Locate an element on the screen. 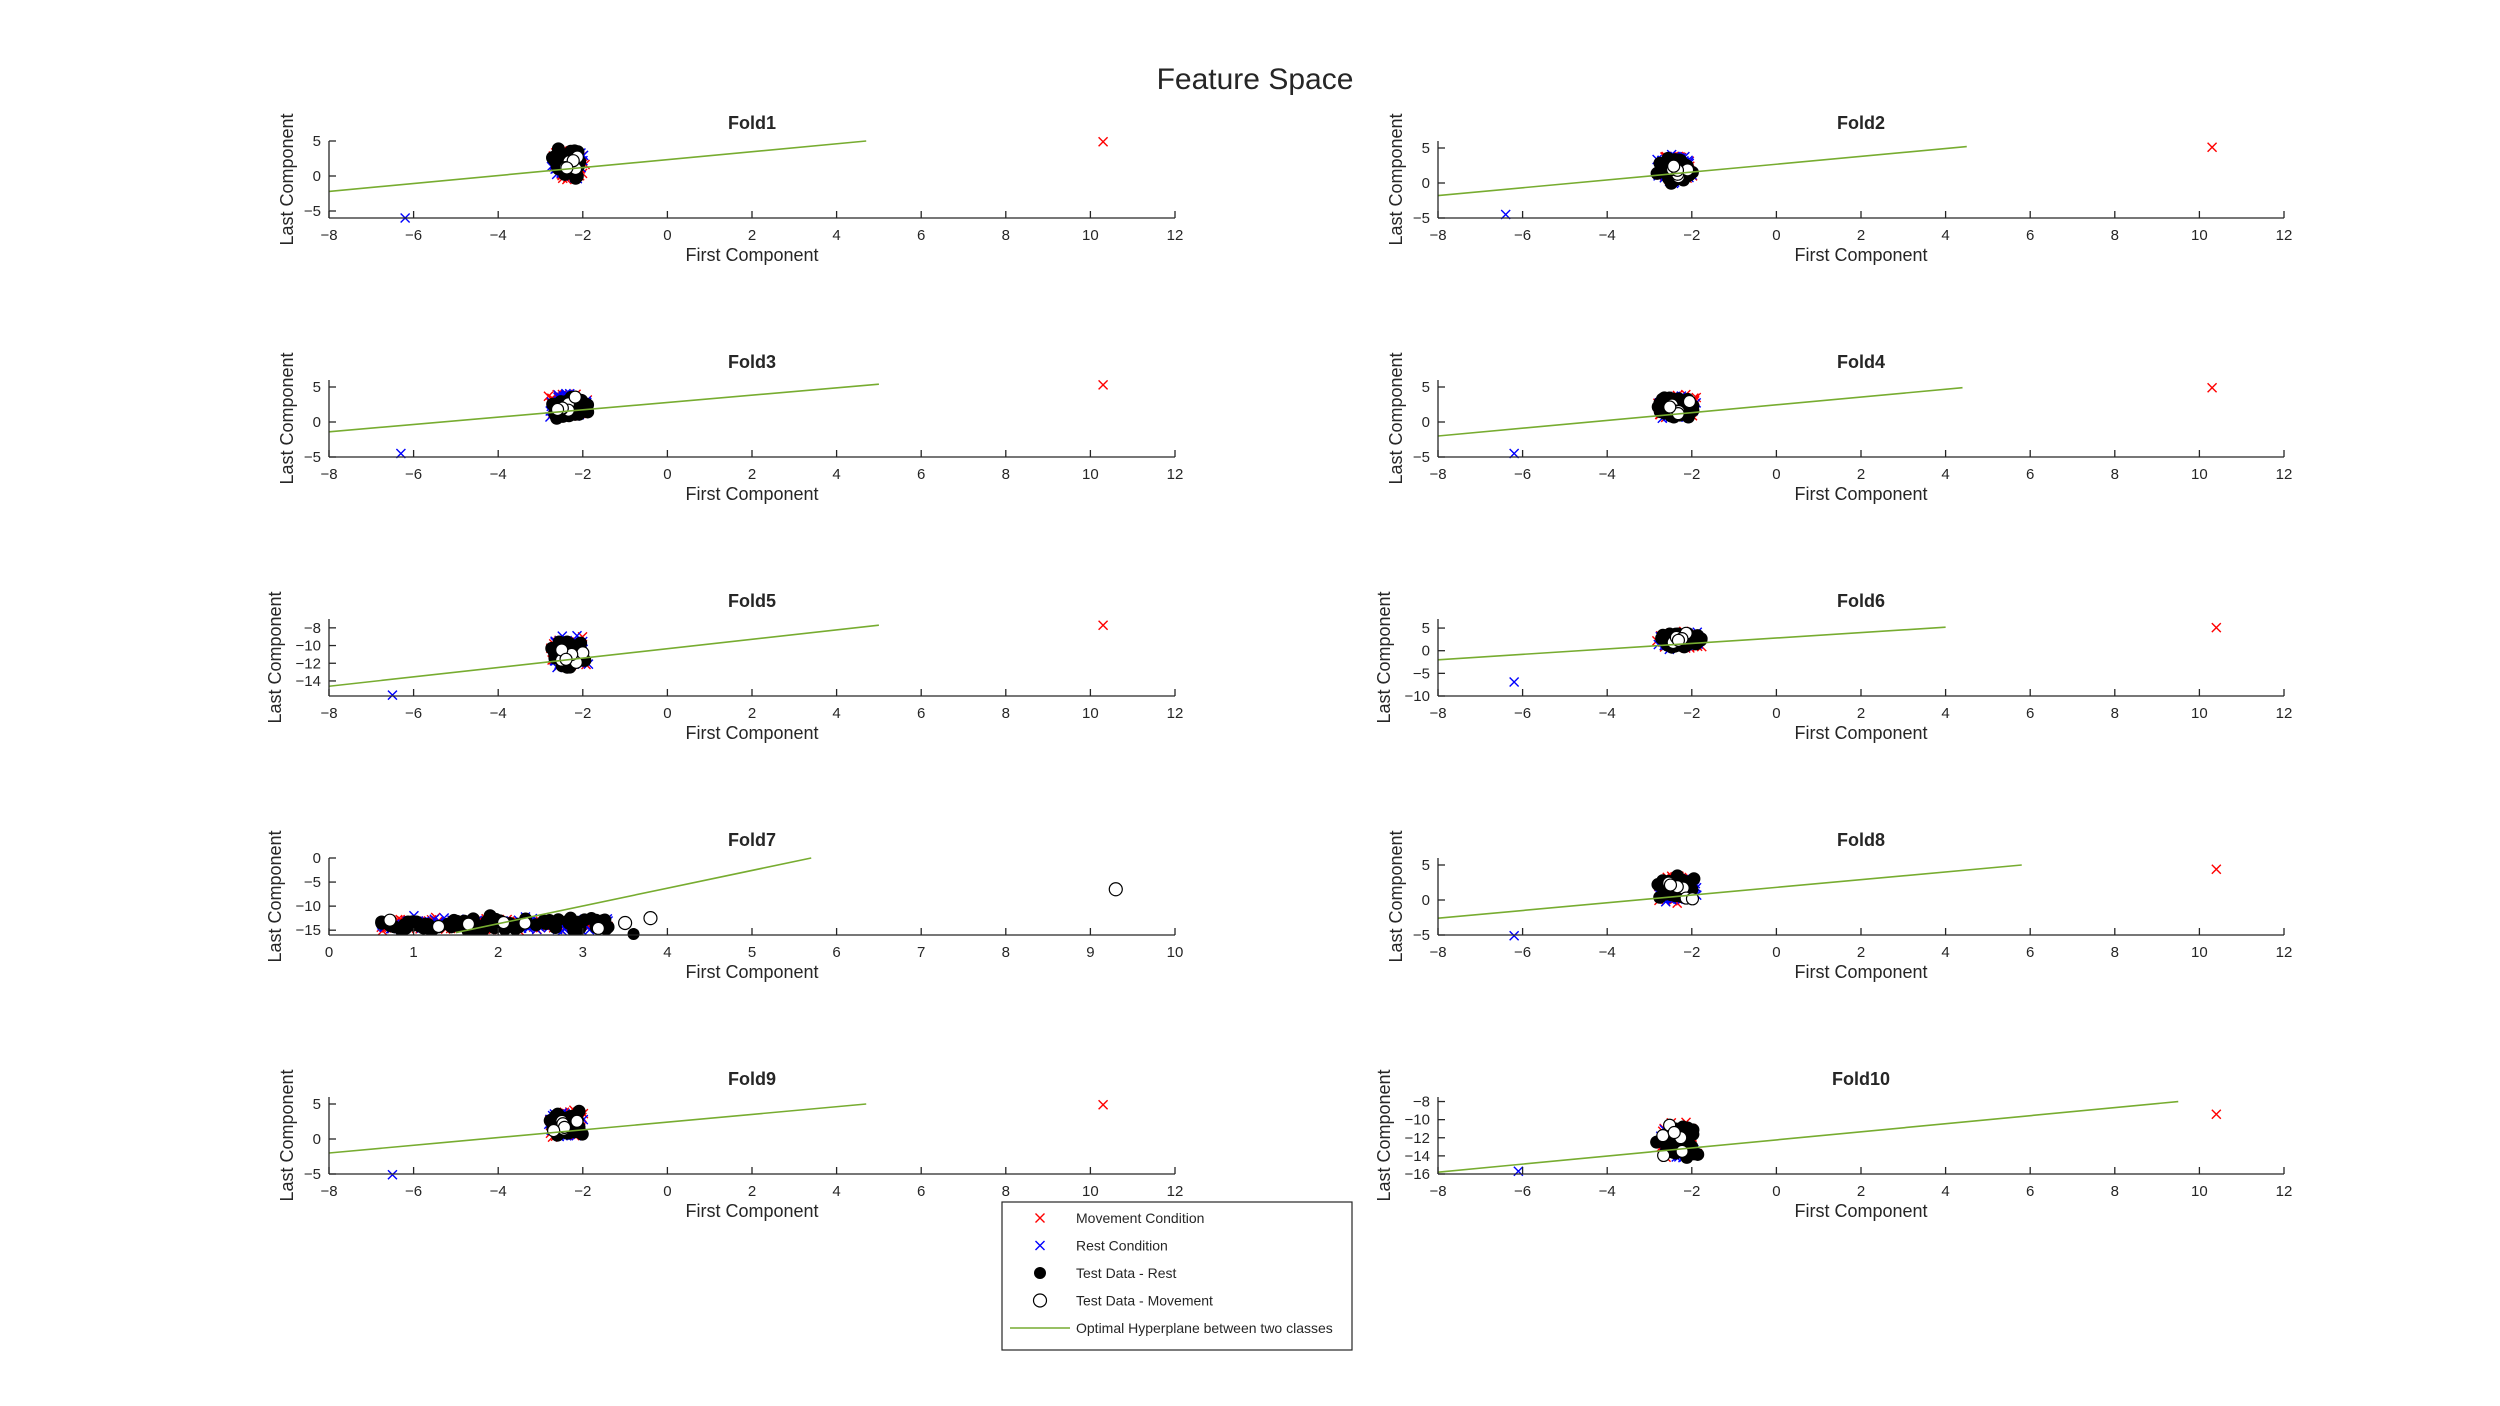 The width and height of the screenshot is (2500, 1406). legend-label: Movement Condition is located at coordinates (1140, 1218).